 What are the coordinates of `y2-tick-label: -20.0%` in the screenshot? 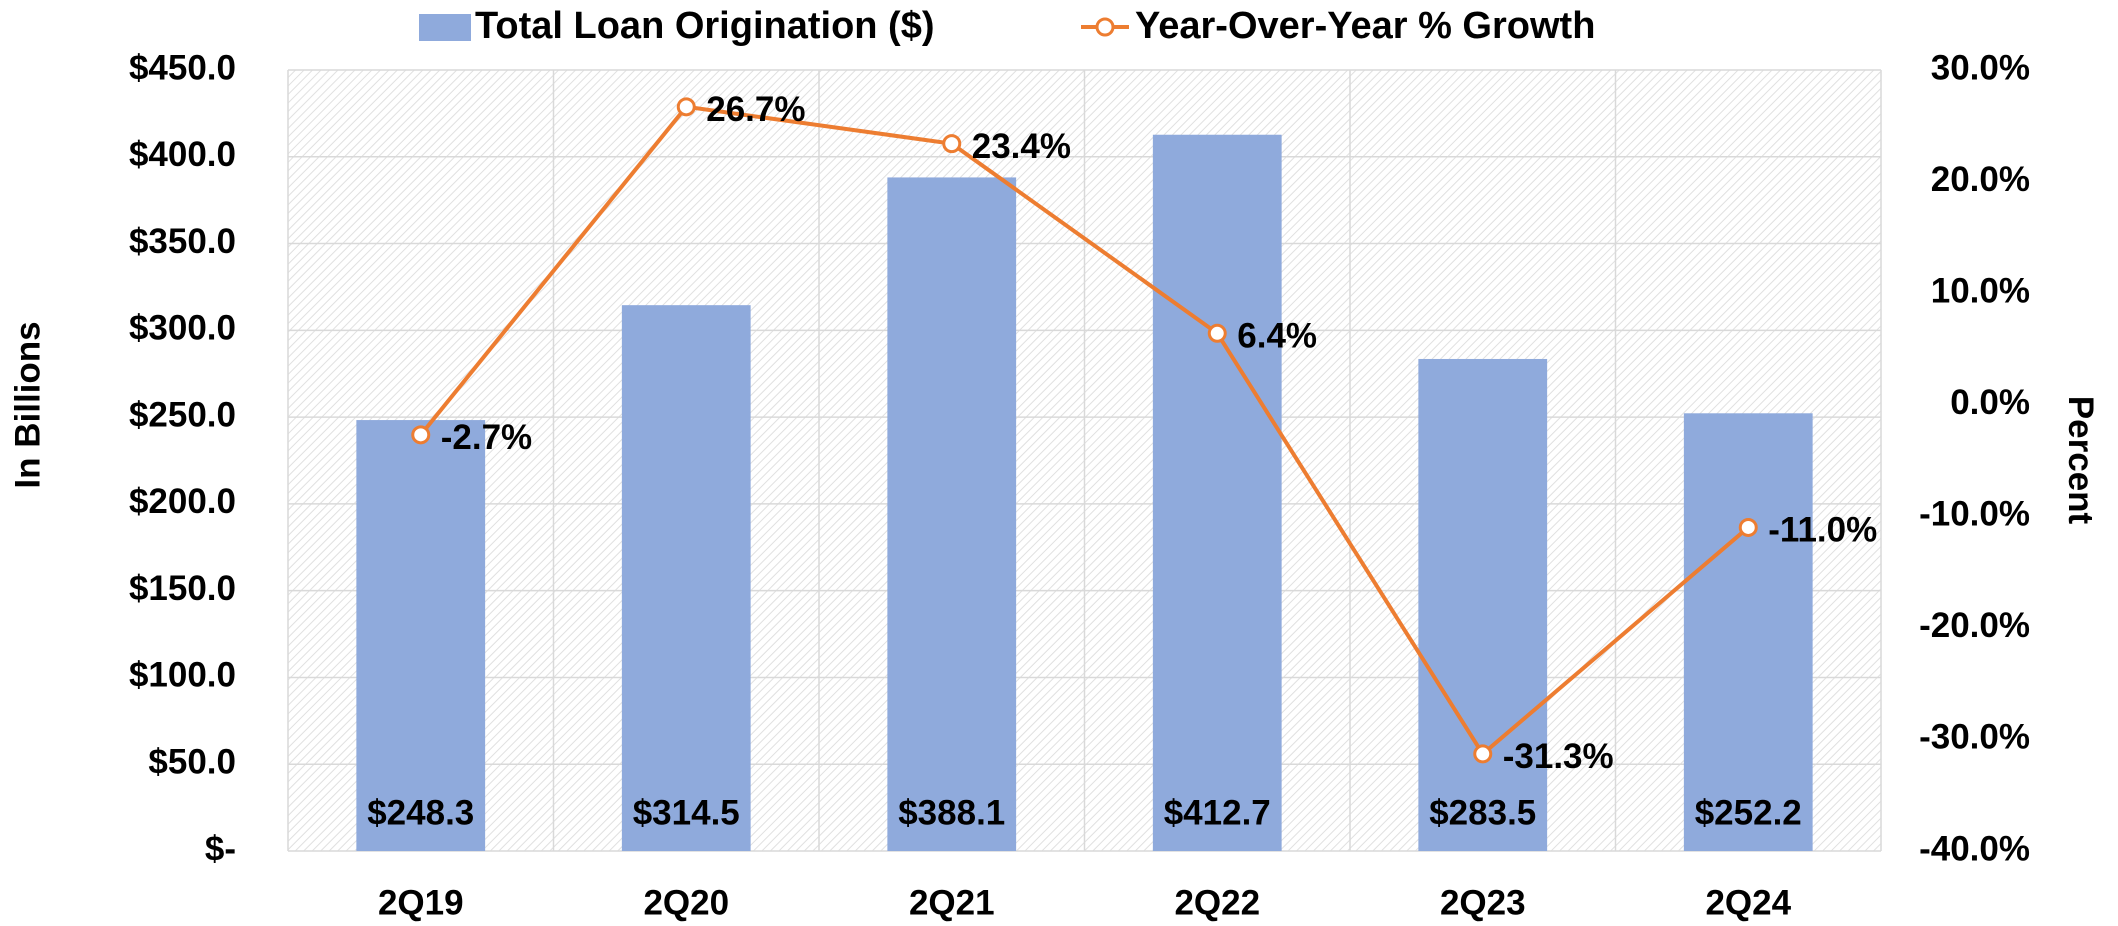 It's located at (1974, 625).